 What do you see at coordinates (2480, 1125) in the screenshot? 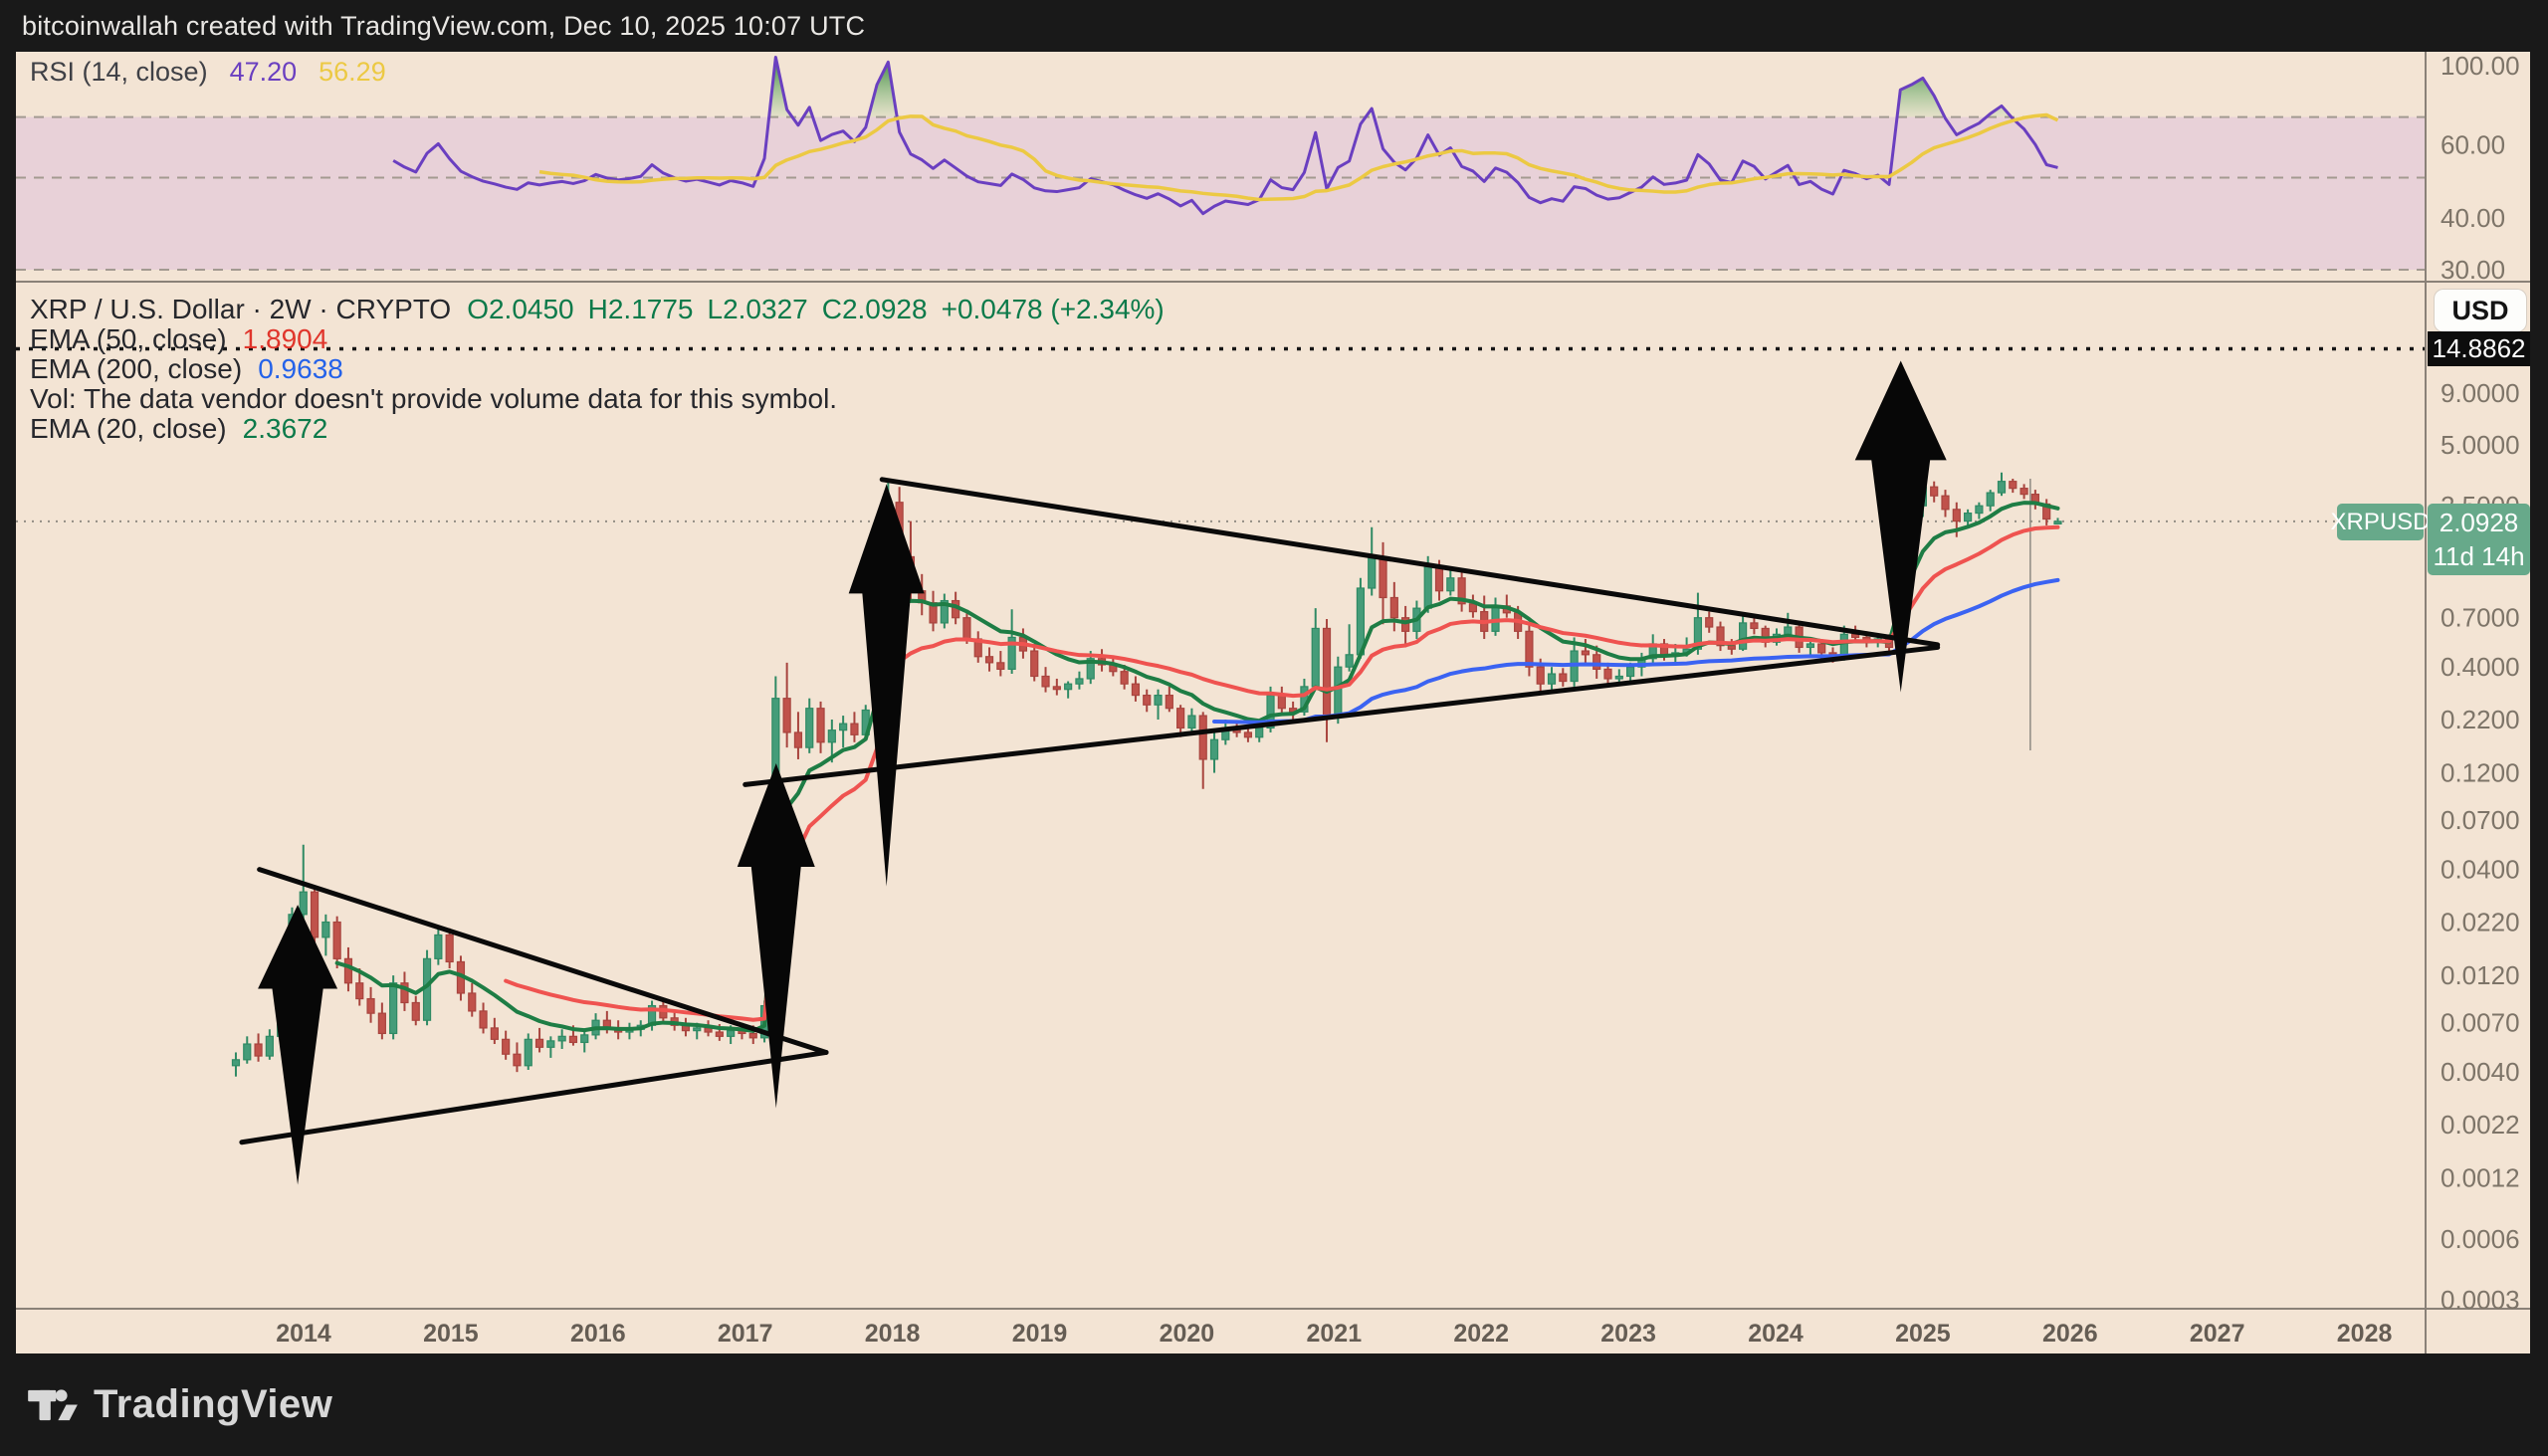
I see `svg-text: 0.0022` at bounding box center [2480, 1125].